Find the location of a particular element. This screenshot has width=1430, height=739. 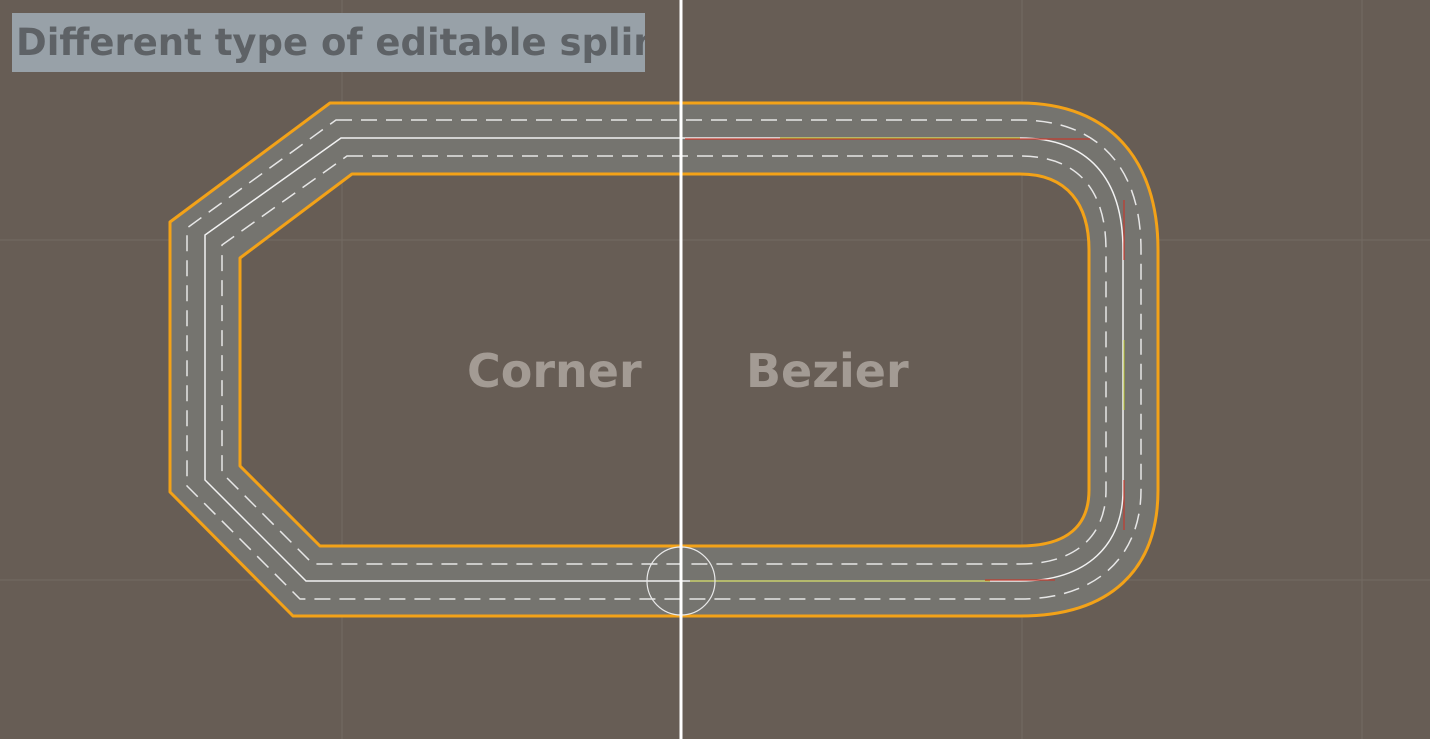

corner-label: Corner is located at coordinates (554, 371).